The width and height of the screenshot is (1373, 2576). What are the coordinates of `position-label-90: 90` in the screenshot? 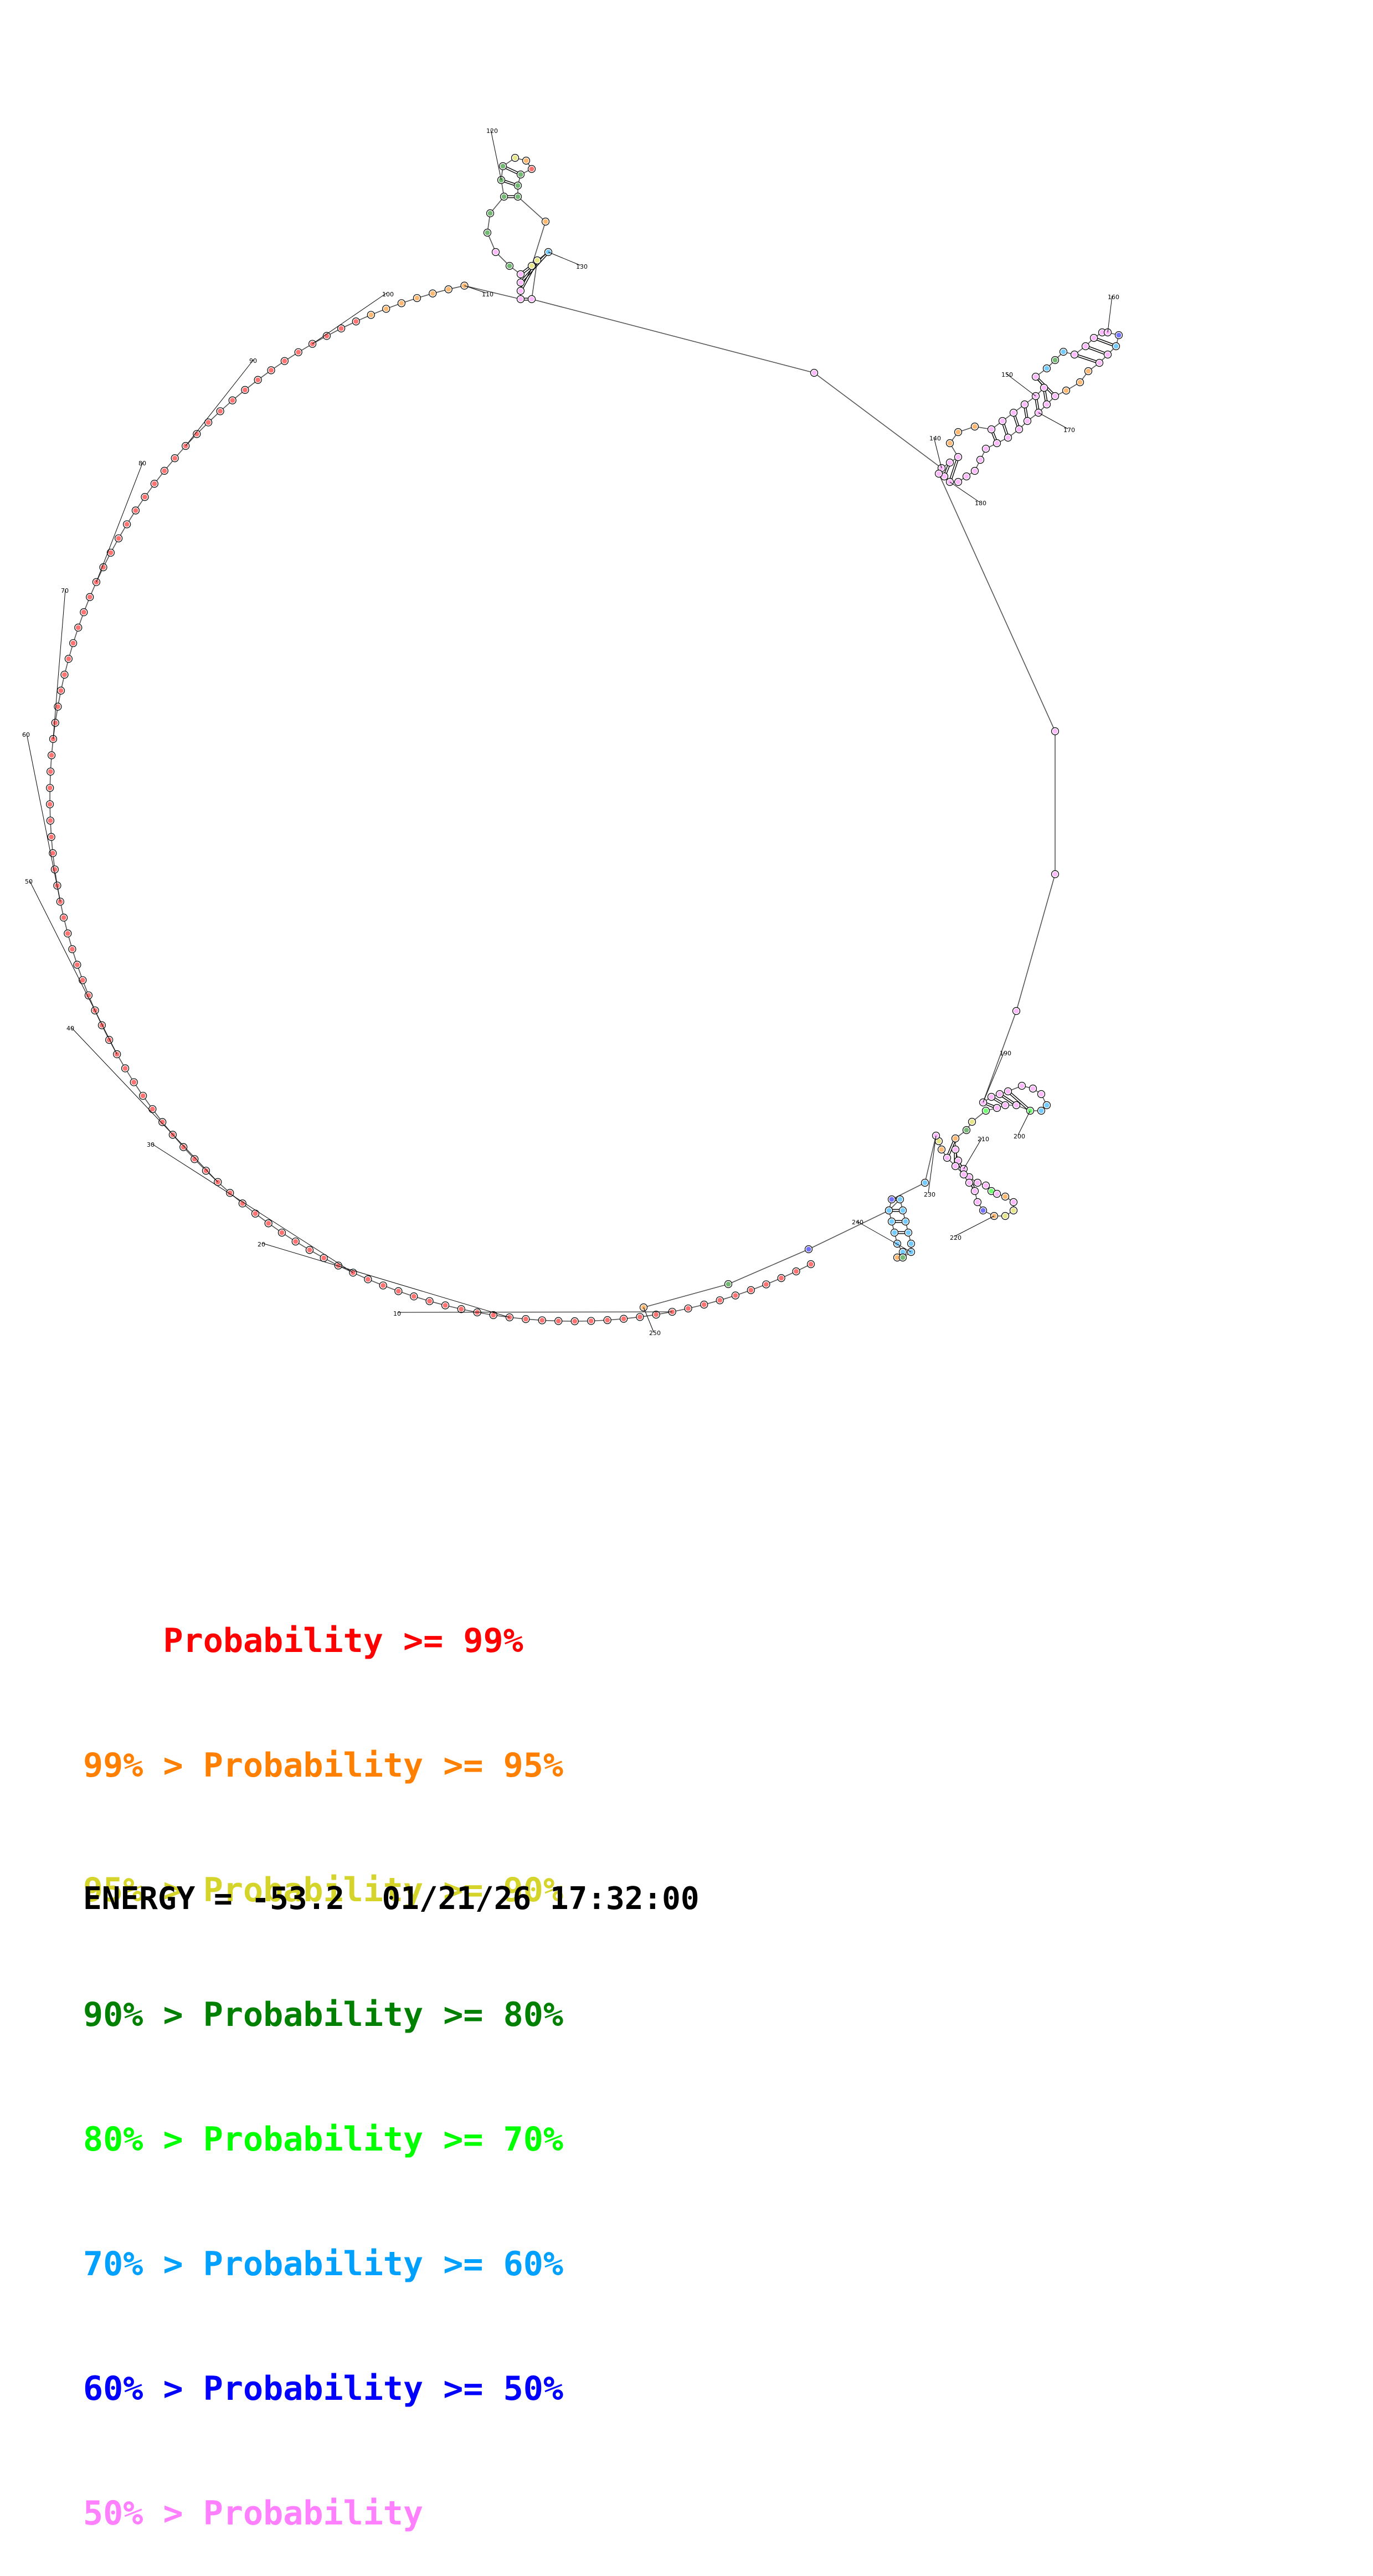 It's located at (253, 361).